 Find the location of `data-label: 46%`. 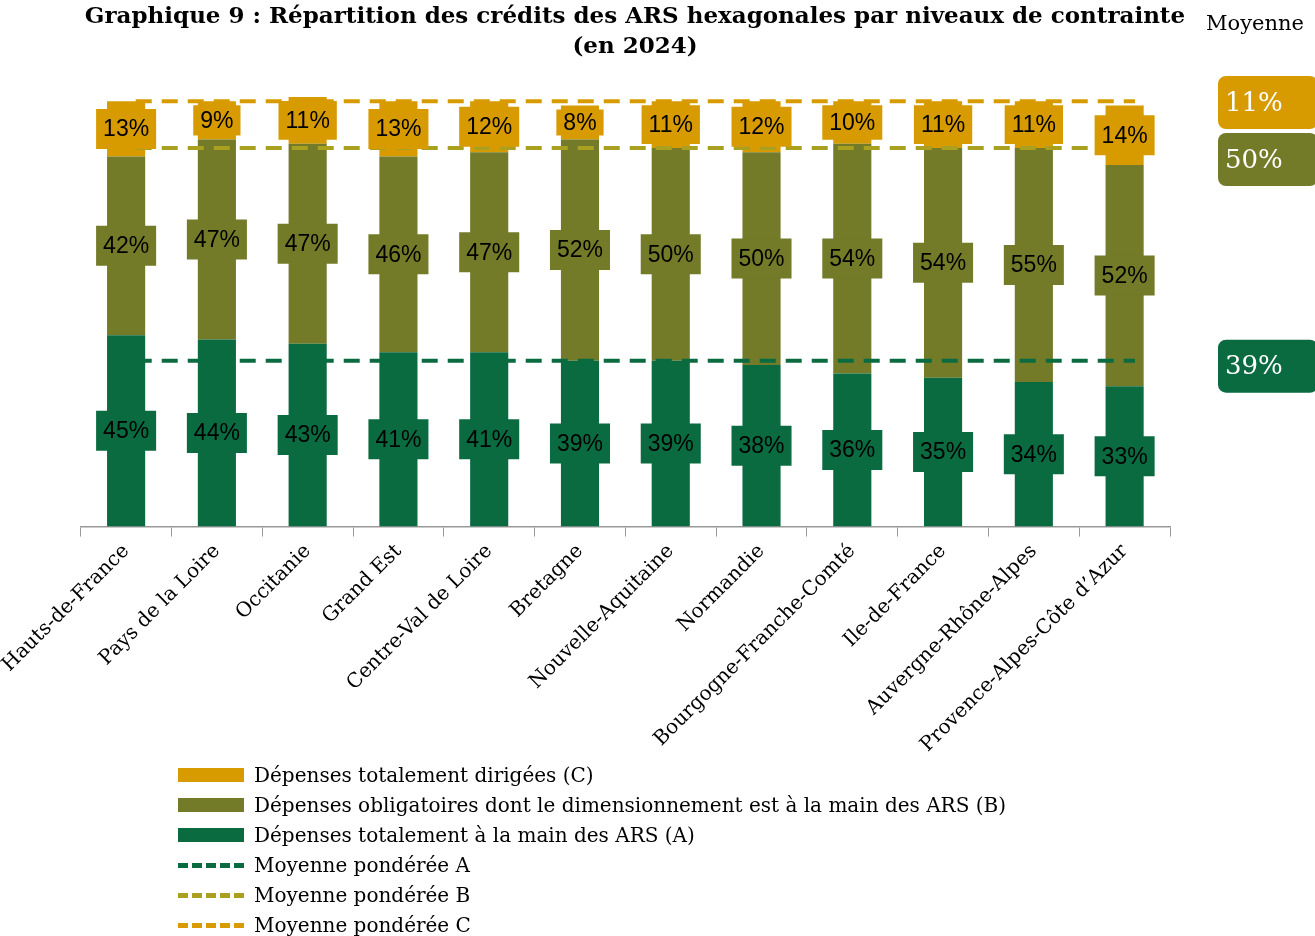

data-label: 46% is located at coordinates (398, 253).